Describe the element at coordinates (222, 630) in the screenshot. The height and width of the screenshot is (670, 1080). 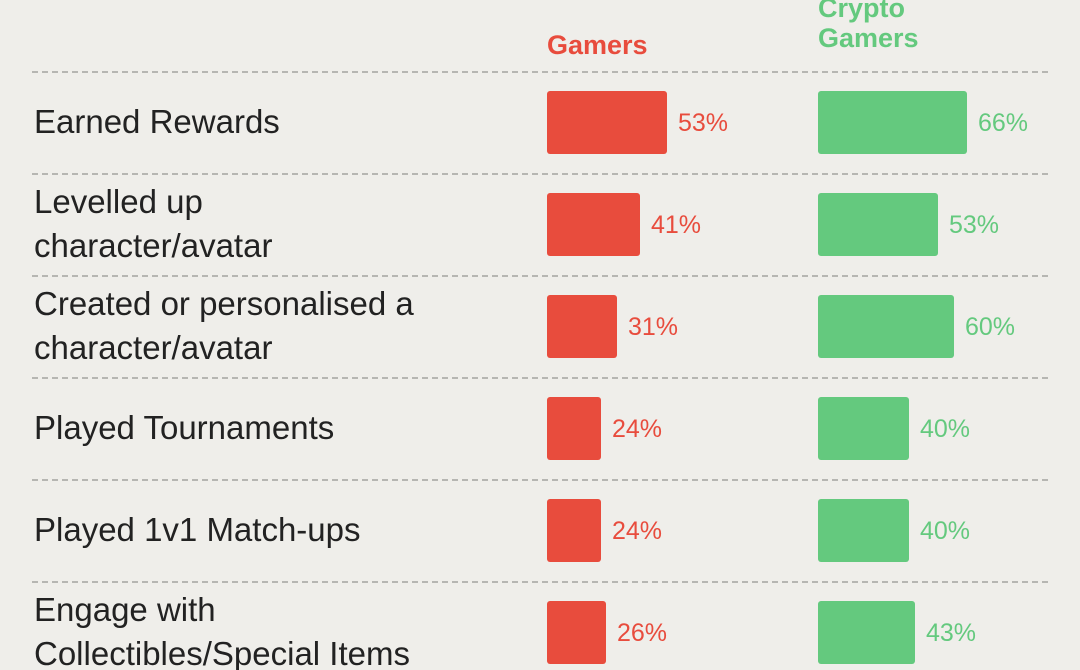
I see `category-label: Engage with Collectibles/Special Items` at that location.